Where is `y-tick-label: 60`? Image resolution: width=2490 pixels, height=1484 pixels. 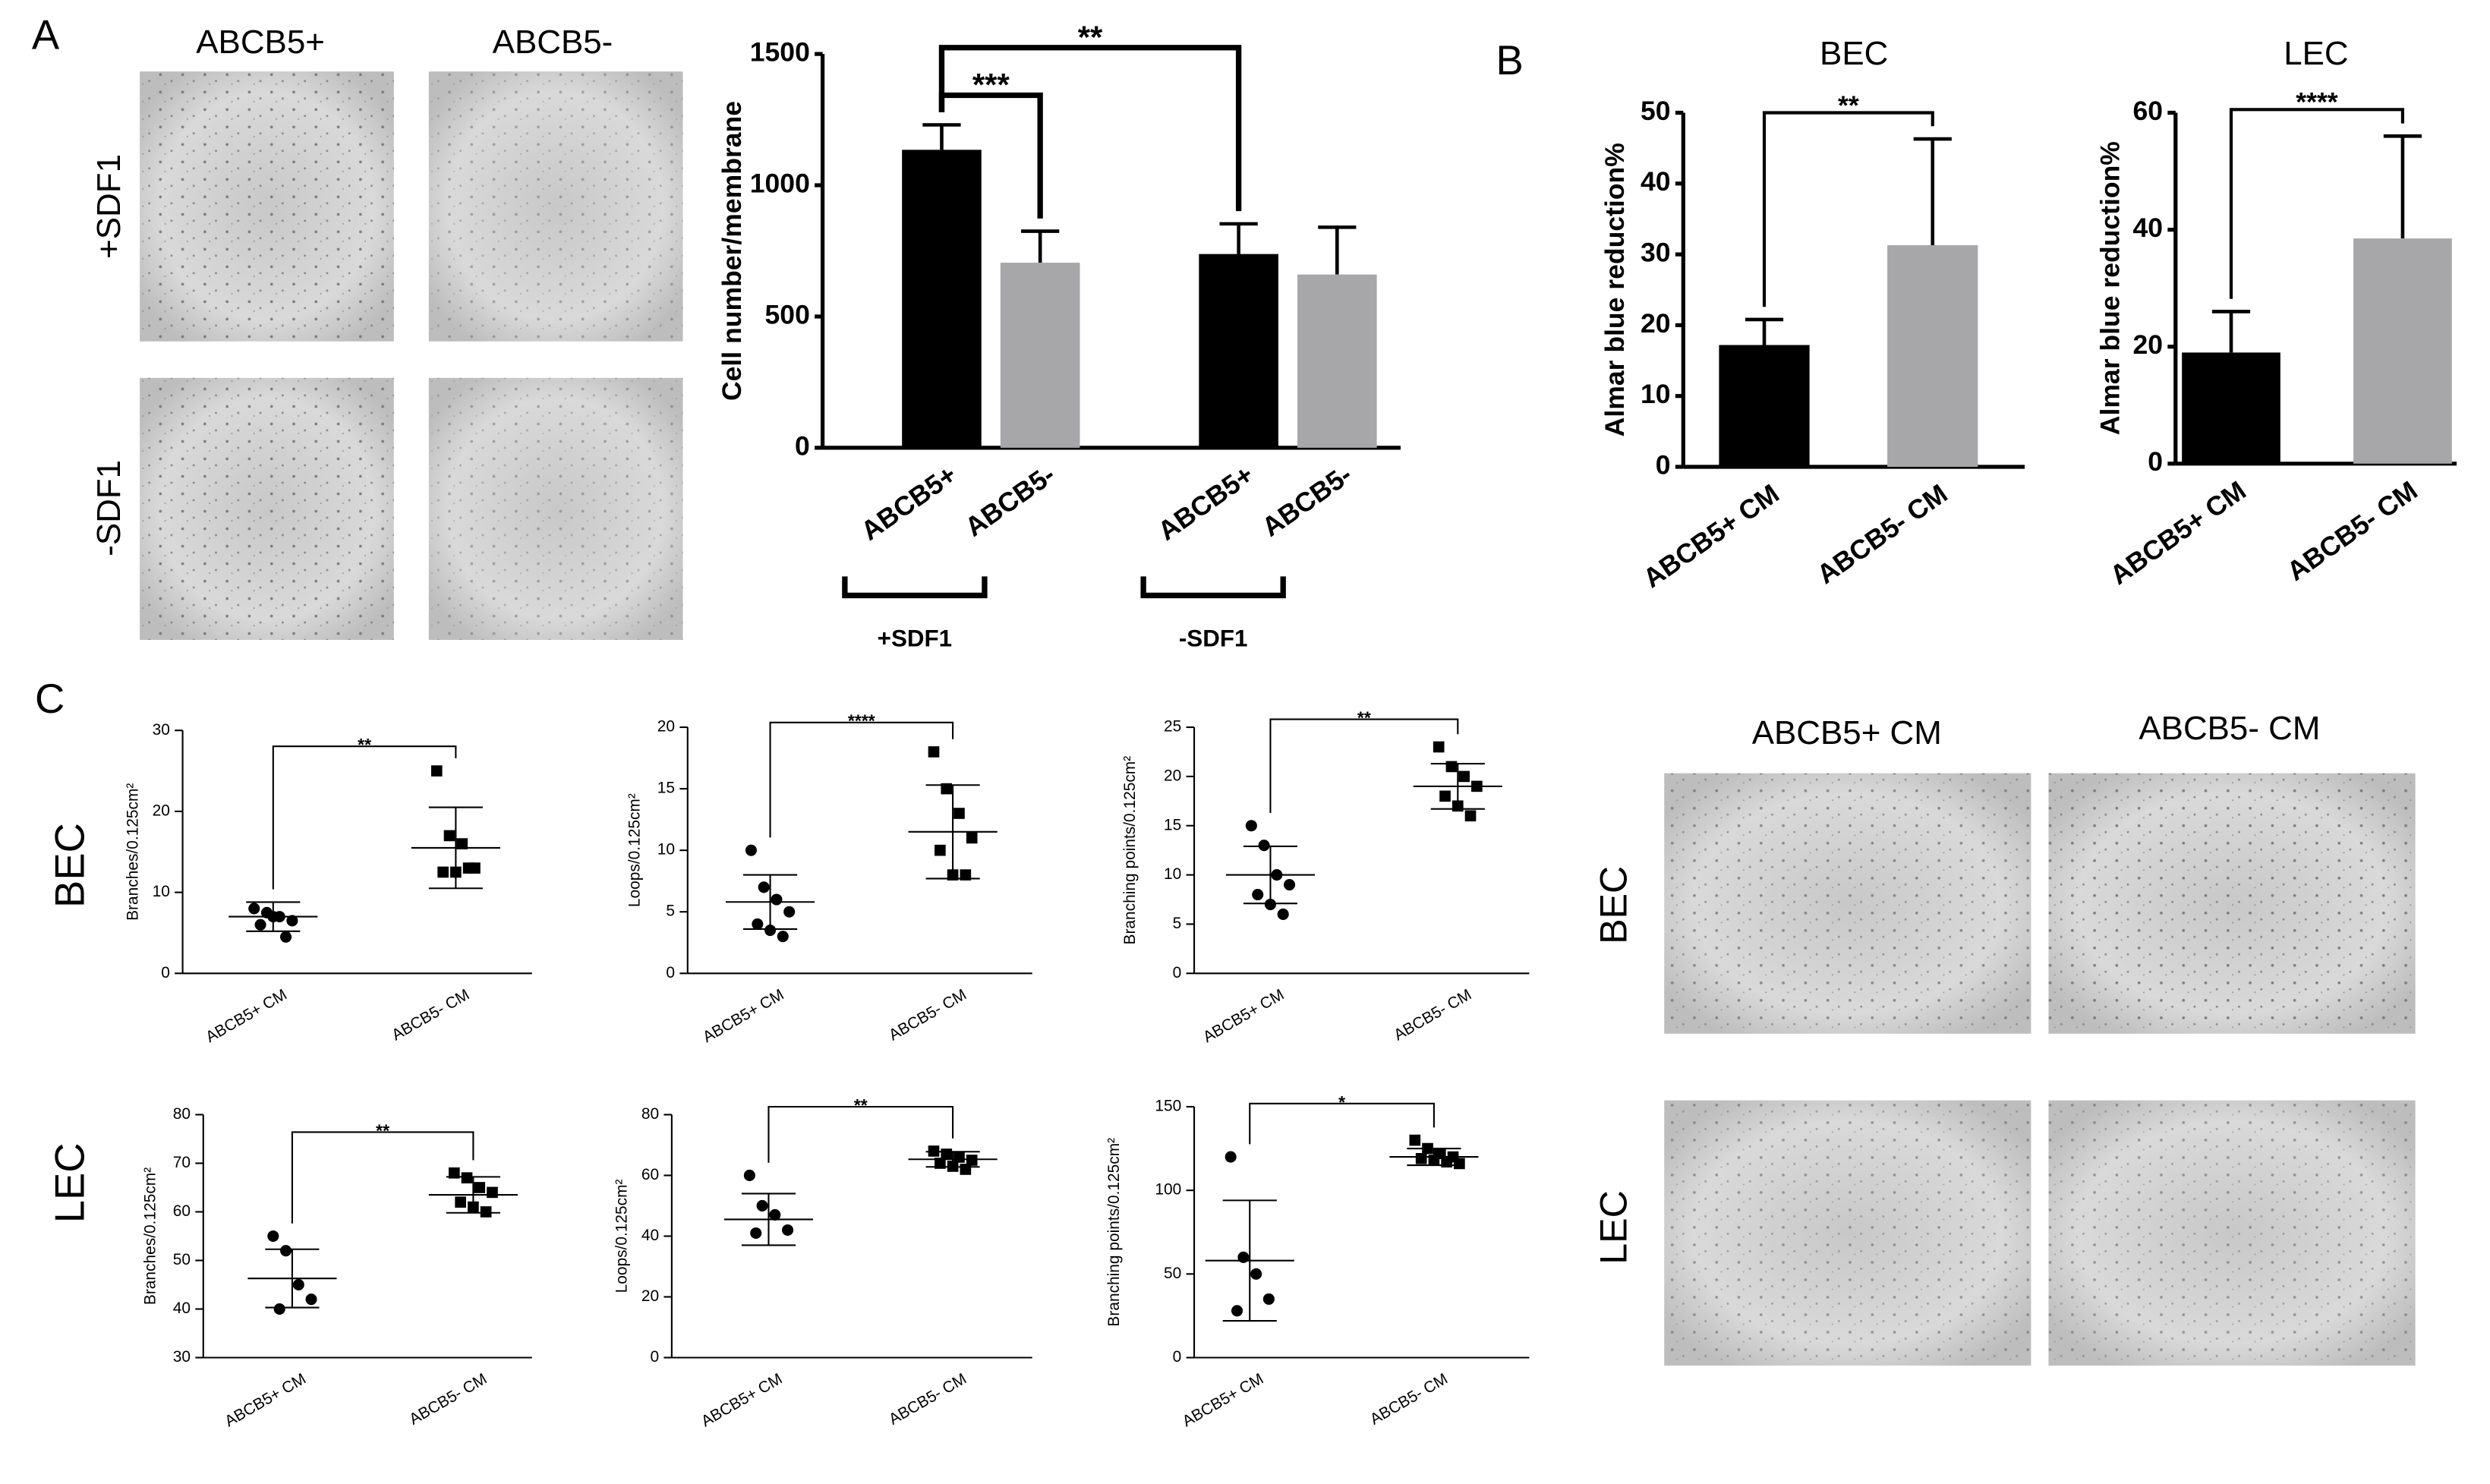
y-tick-label: 60 is located at coordinates (2148, 111).